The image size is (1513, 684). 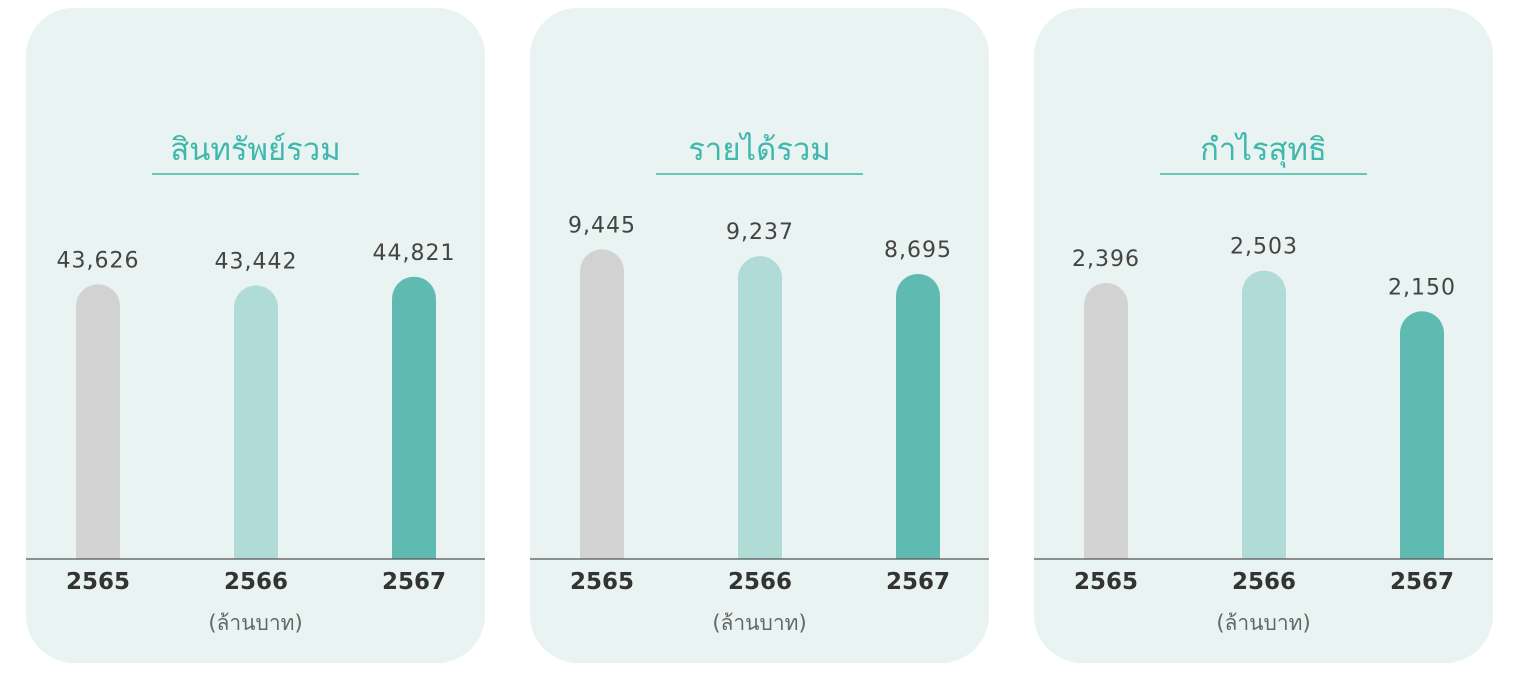 What do you see at coordinates (98, 260) in the screenshot?
I see `value-label-2565: 43,626` at bounding box center [98, 260].